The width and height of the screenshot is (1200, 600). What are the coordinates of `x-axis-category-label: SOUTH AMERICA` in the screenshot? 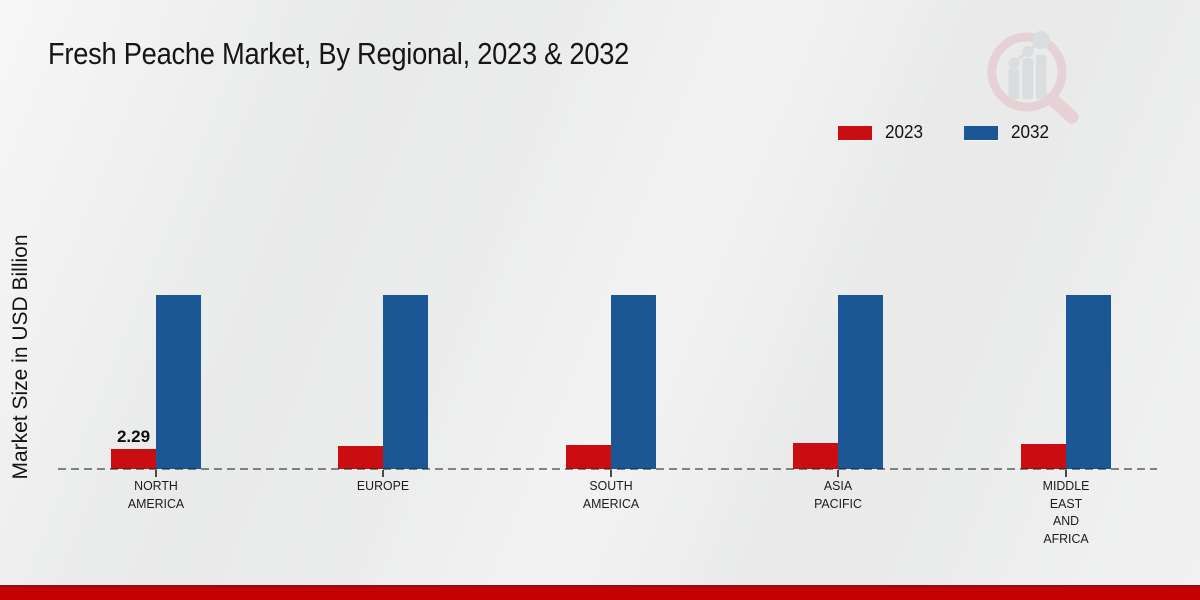 It's located at (611, 494).